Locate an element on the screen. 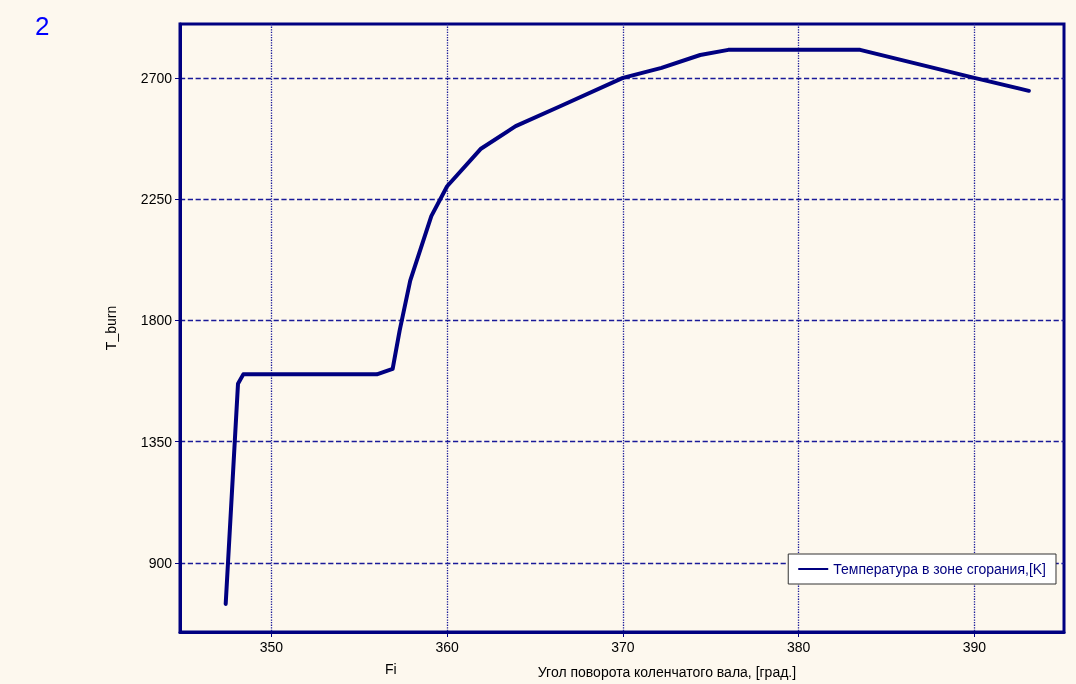  x-tick-label: 350 is located at coordinates (271, 647).